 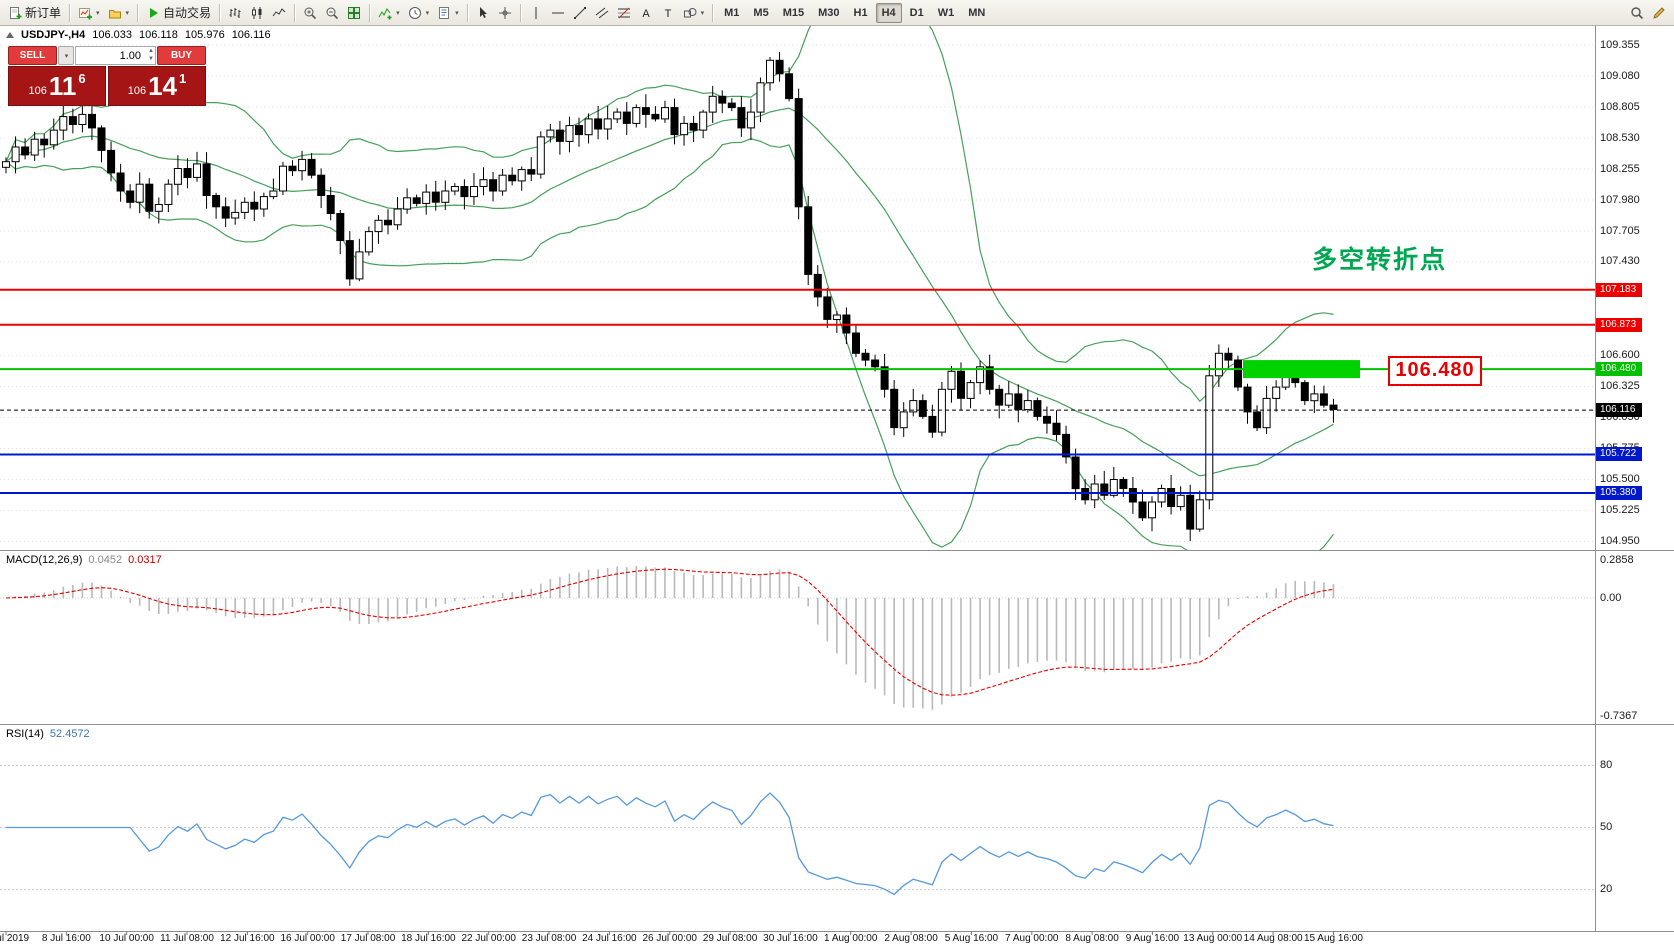 I want to click on horizontal-line-button, so click(x=558, y=12).